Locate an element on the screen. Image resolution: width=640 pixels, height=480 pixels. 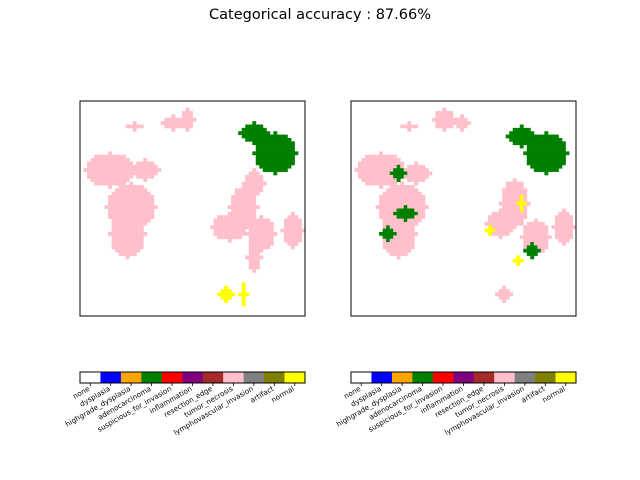
chart-title: Categorical accuracy : 87.66% is located at coordinates (320, 15).